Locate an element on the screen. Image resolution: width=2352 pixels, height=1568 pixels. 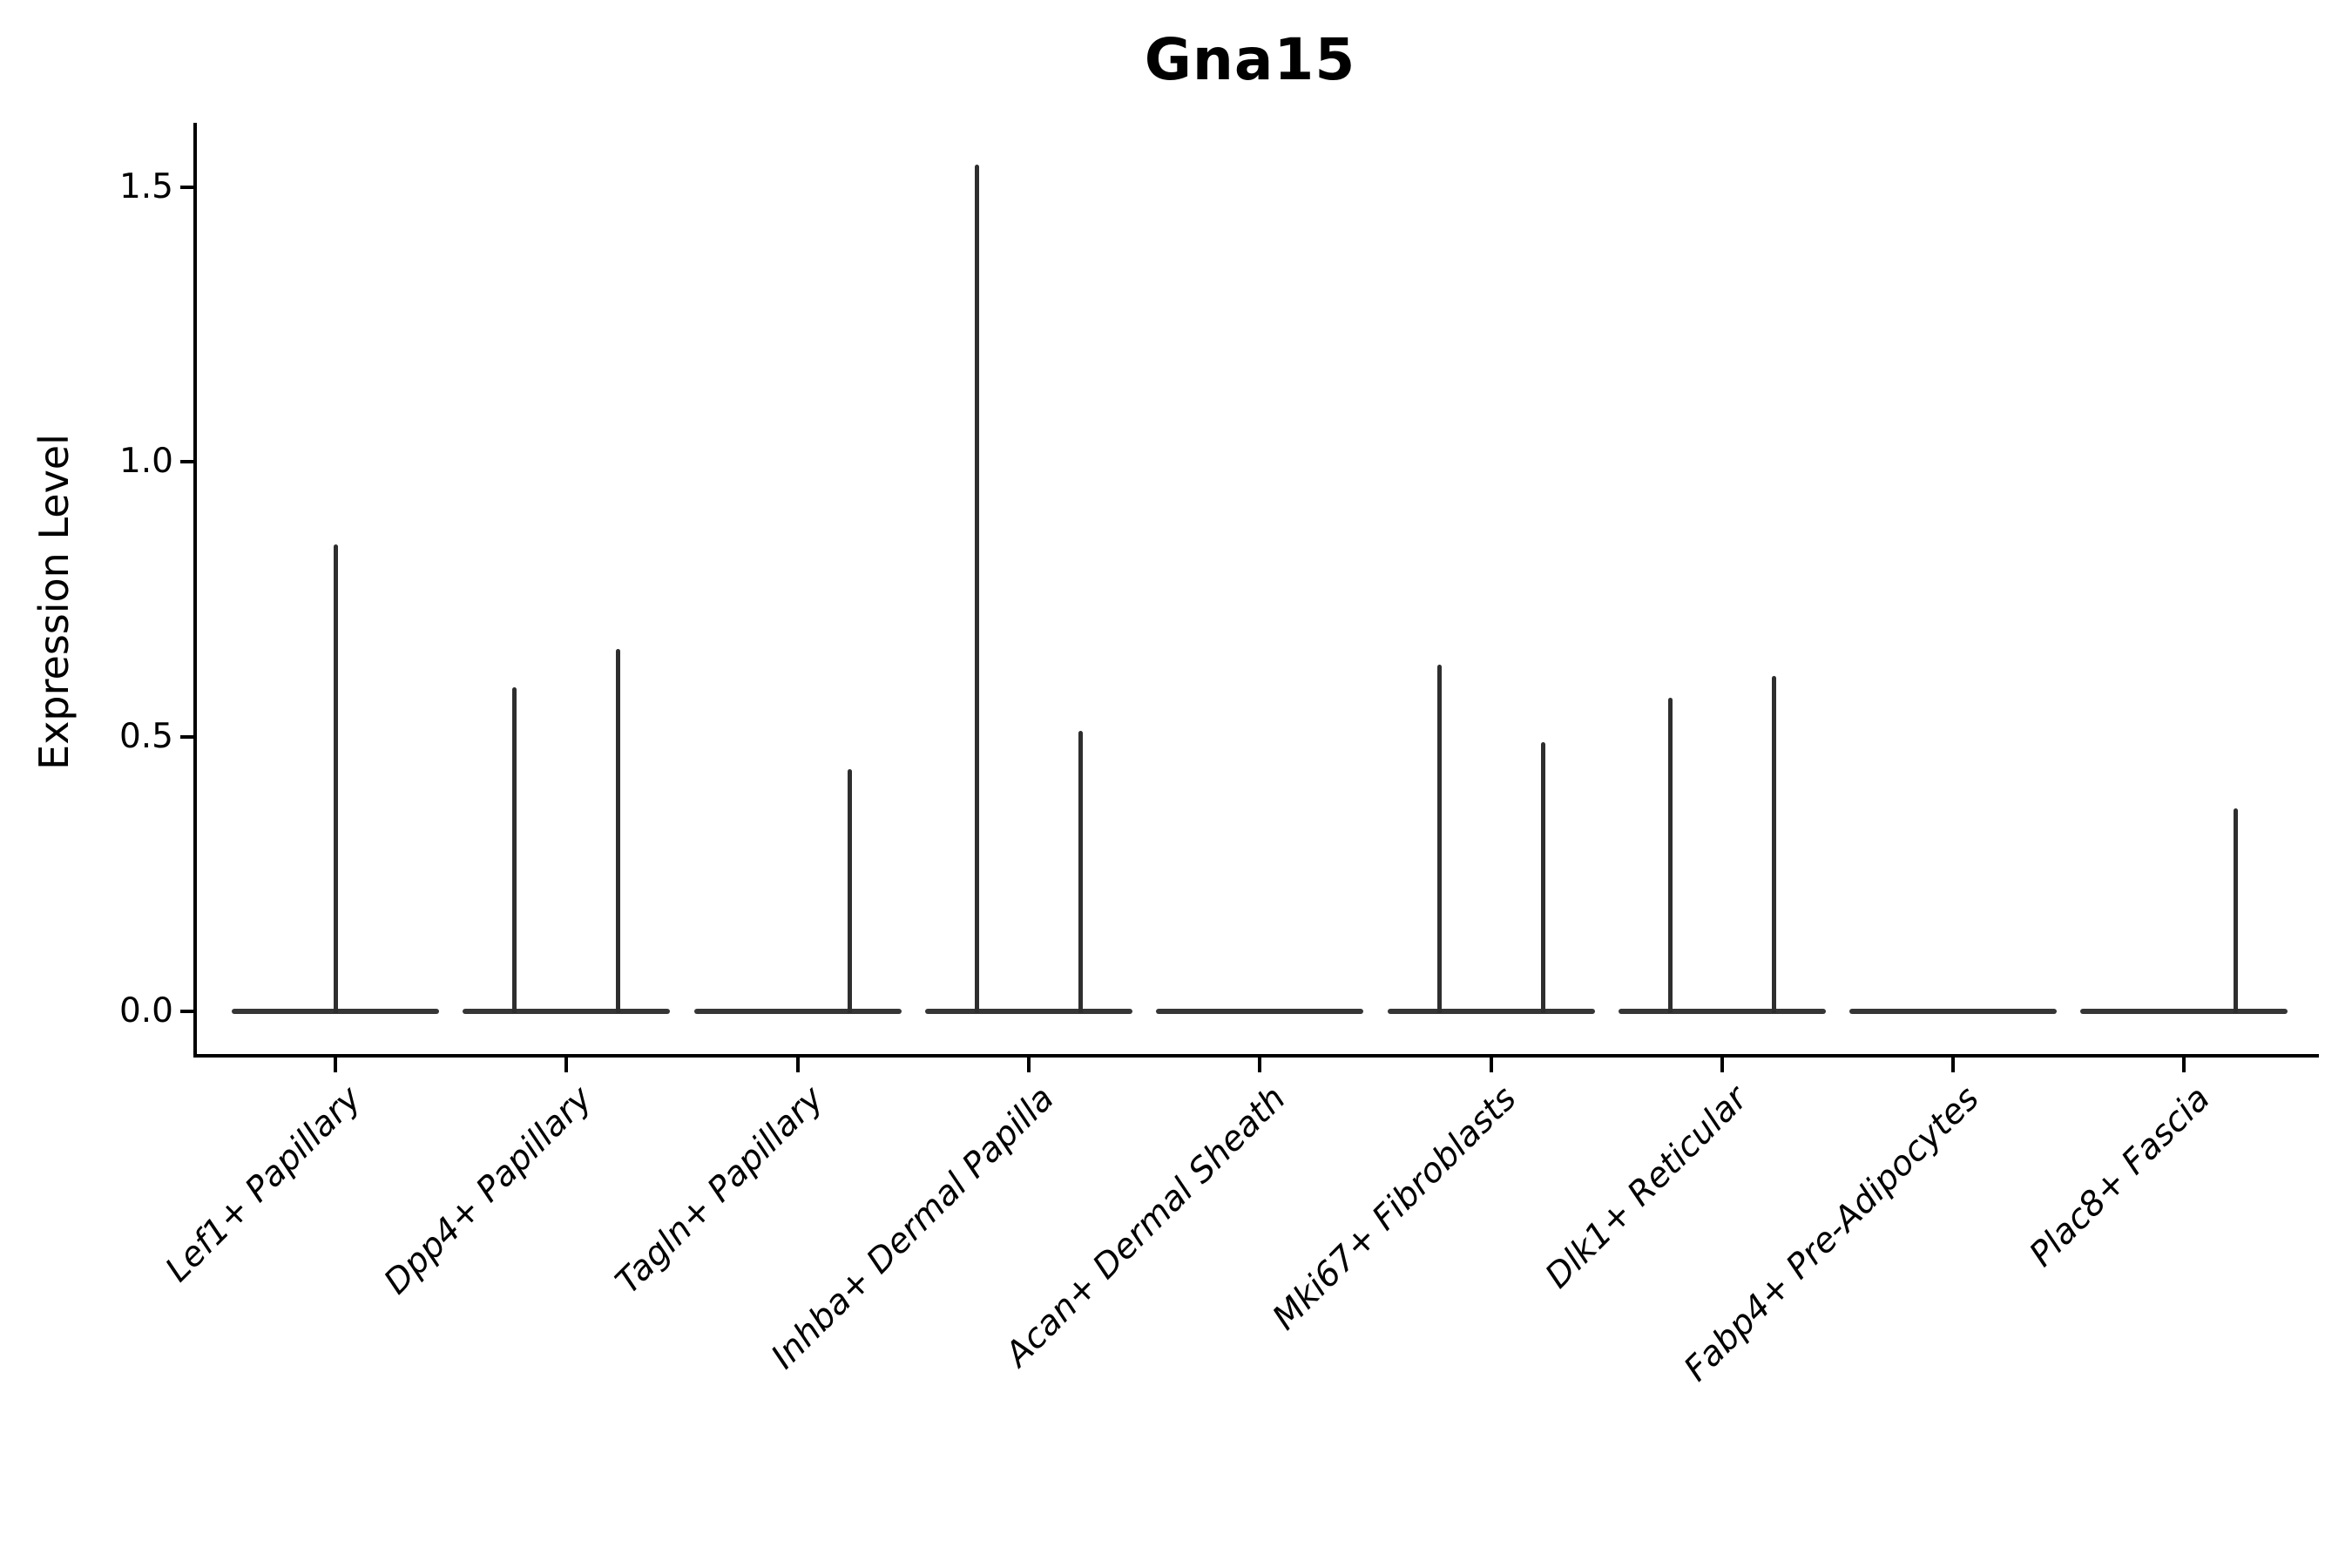
y-tick-label: 1.5 is located at coordinates (145, 186).